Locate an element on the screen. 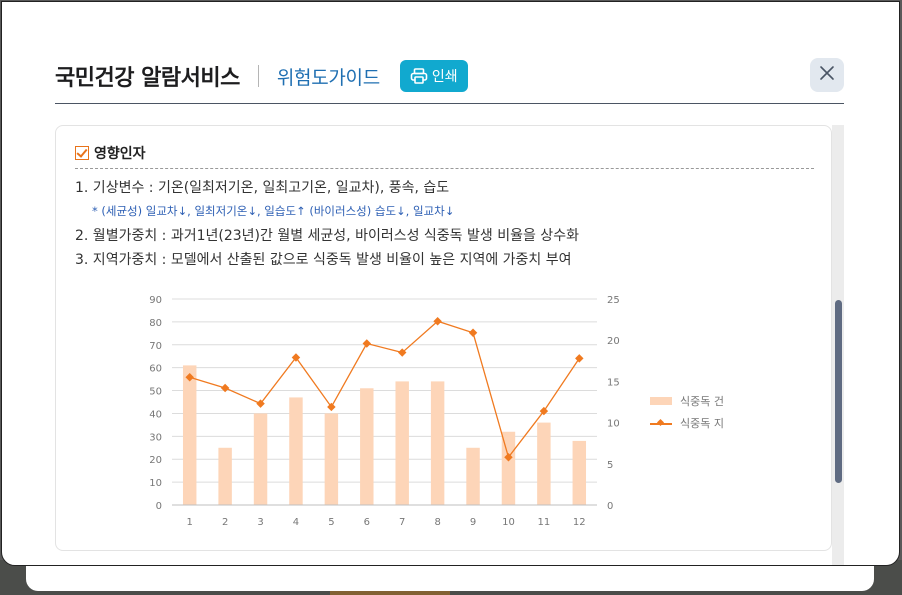 Image resolution: width=902 pixels, height=595 pixels. y-right-tick-label: 5 is located at coordinates (610, 465).